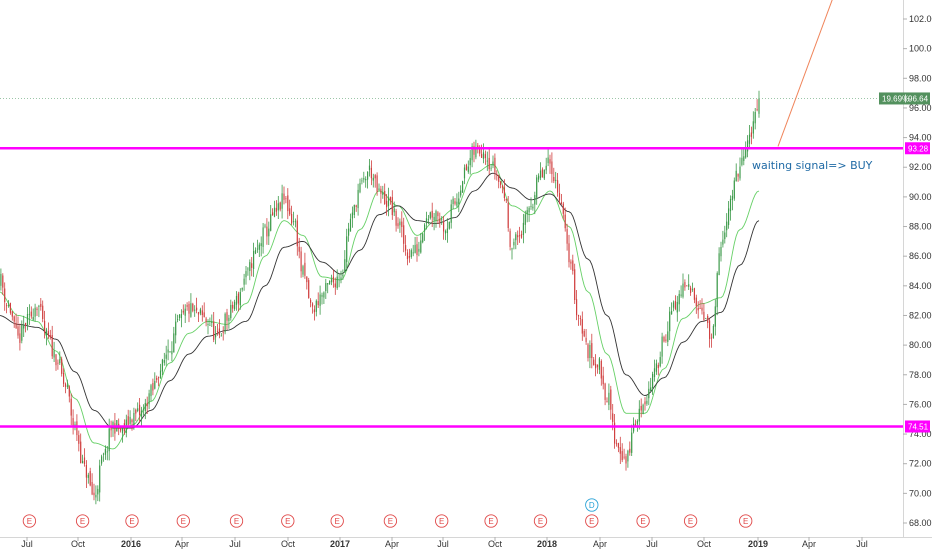  Describe the element at coordinates (920, 345) in the screenshot. I see `y-tick-label: 80.00` at that location.